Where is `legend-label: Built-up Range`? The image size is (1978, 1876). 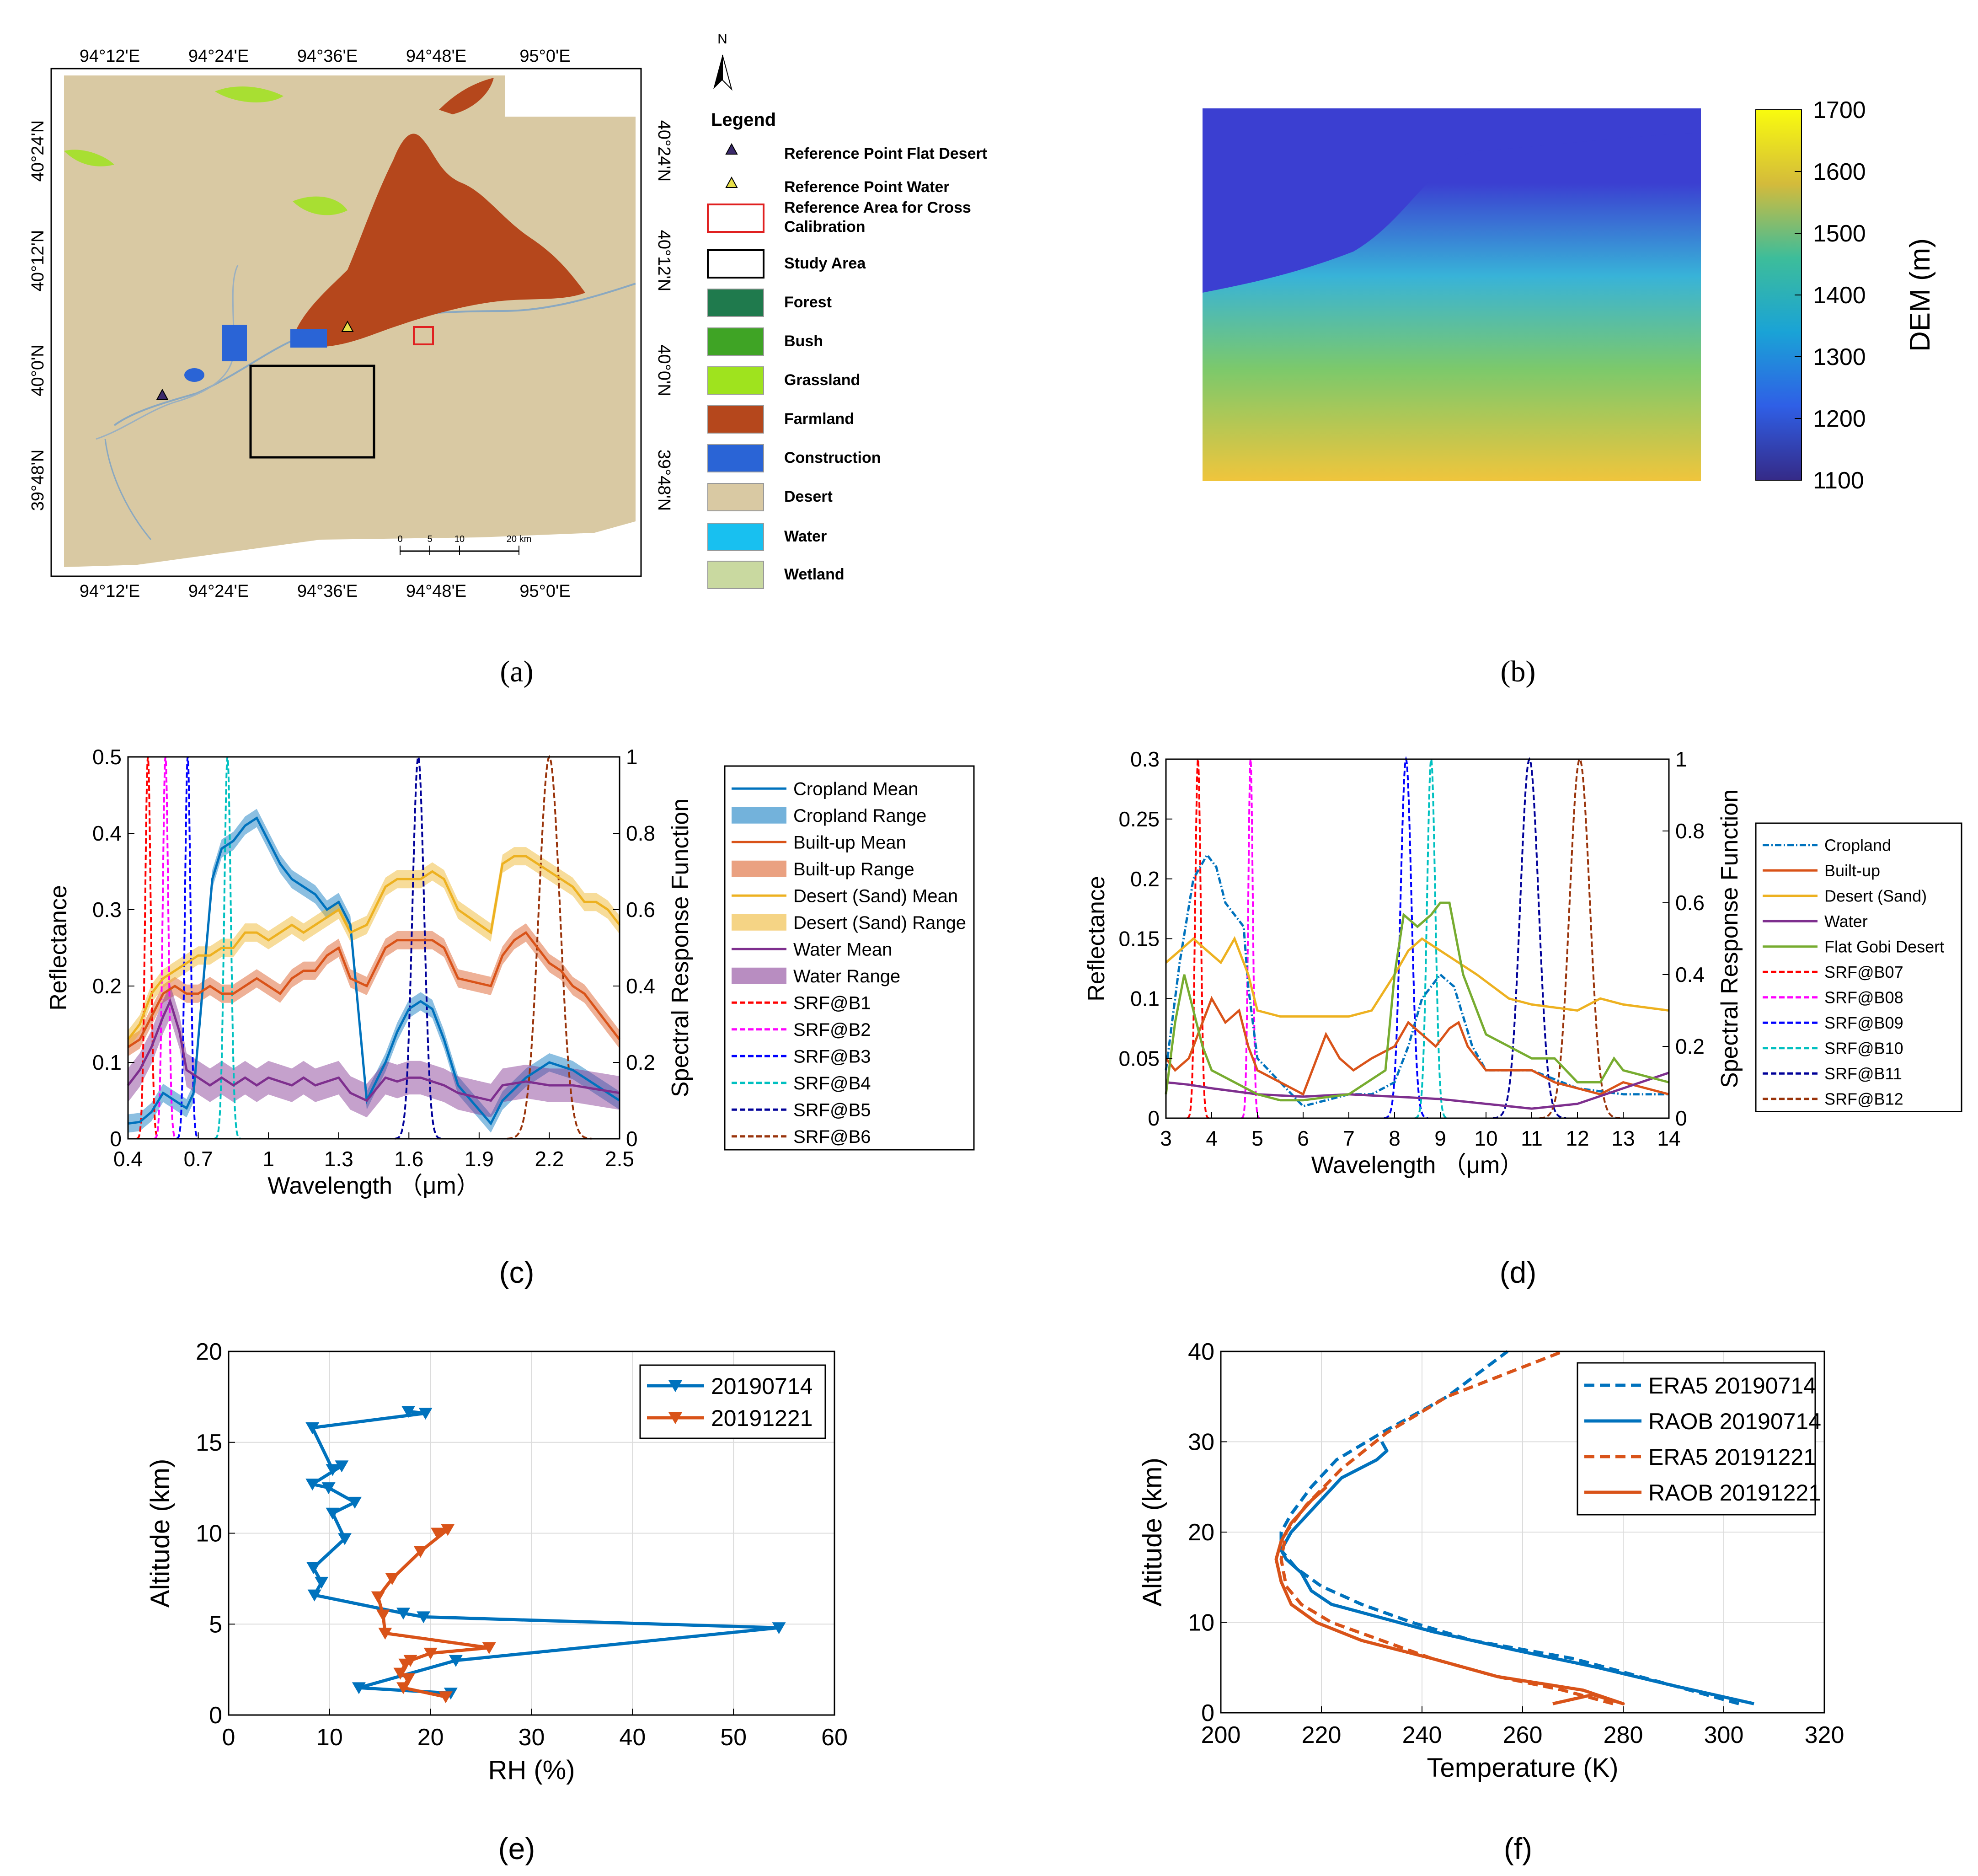 legend-label: Built-up Range is located at coordinates (853, 869).